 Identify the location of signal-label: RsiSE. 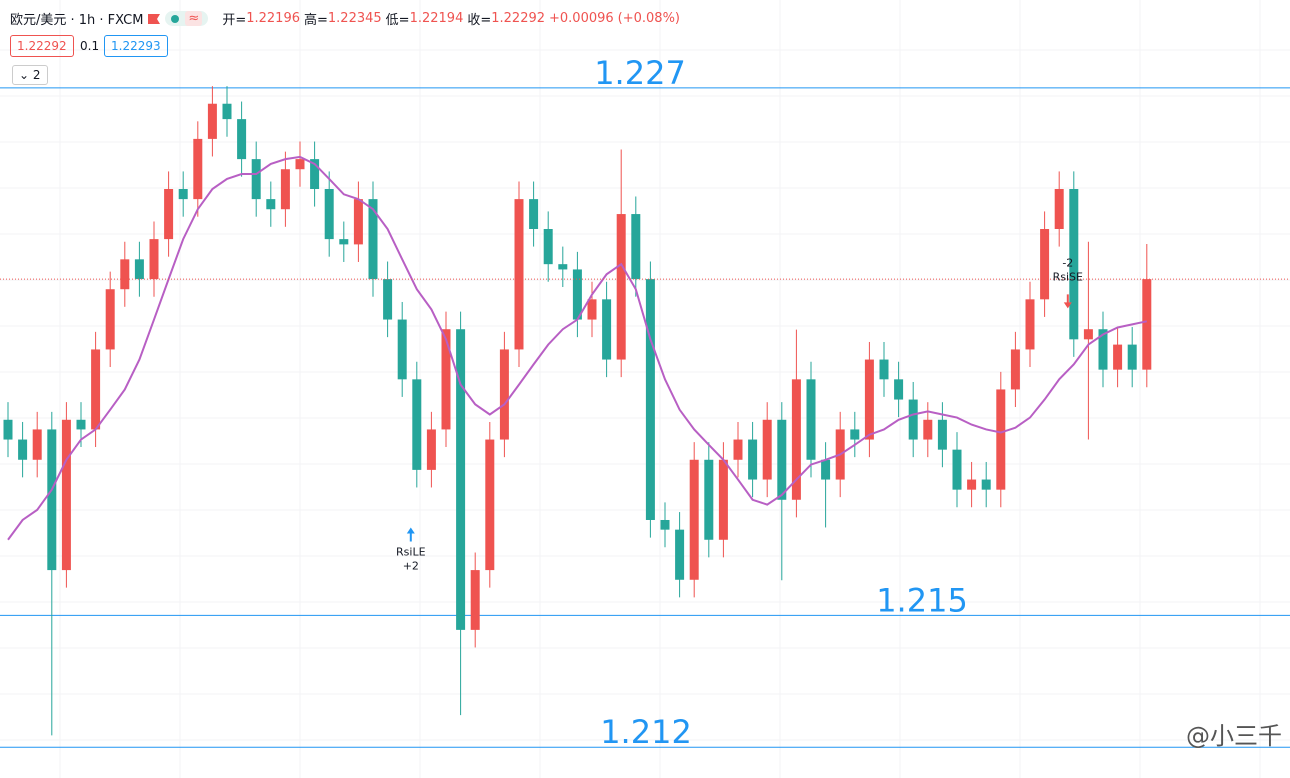
(1068, 276).